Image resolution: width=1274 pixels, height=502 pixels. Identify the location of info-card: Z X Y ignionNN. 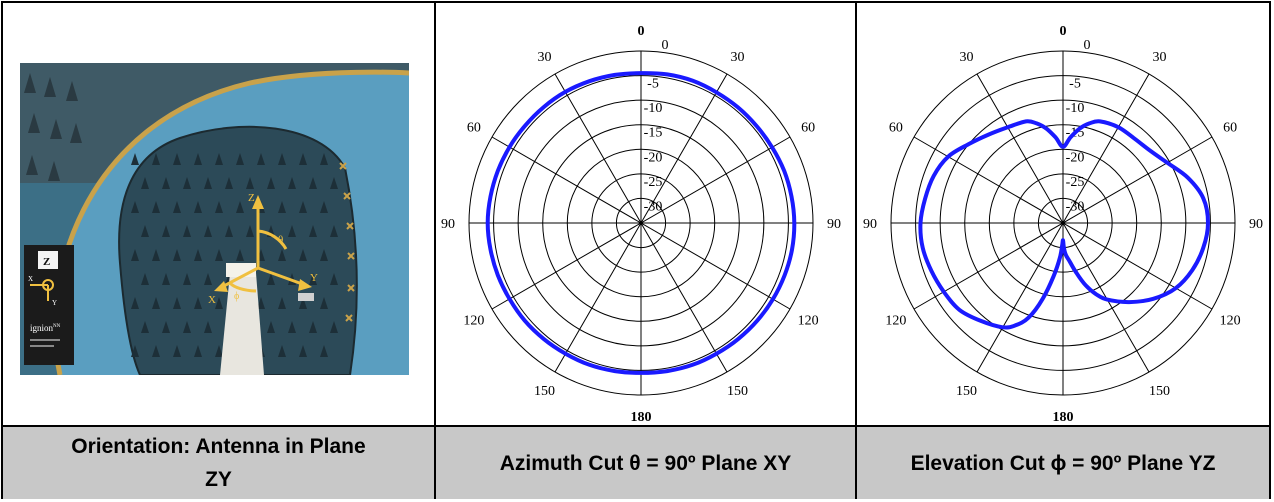
(49, 305).